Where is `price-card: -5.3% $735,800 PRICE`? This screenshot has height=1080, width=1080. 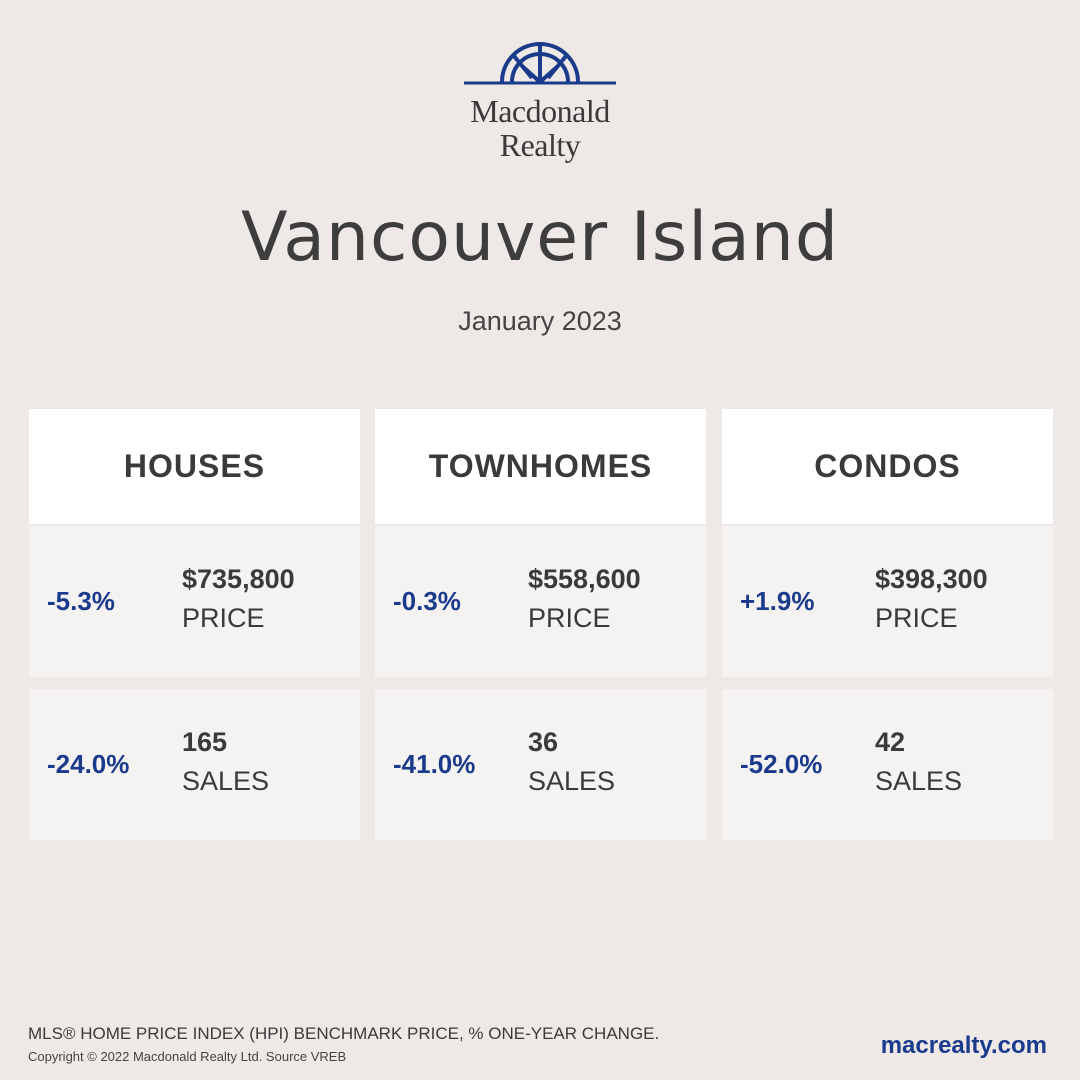 price-card: -5.3% $735,800 PRICE is located at coordinates (194, 601).